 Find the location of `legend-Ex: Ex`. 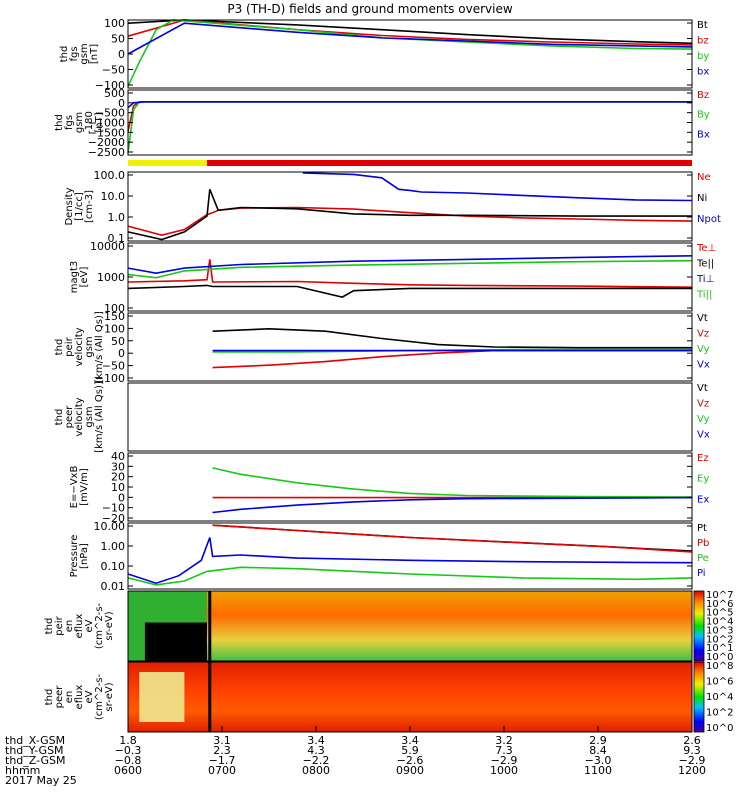

legend-Ex: Ex is located at coordinates (703, 499).